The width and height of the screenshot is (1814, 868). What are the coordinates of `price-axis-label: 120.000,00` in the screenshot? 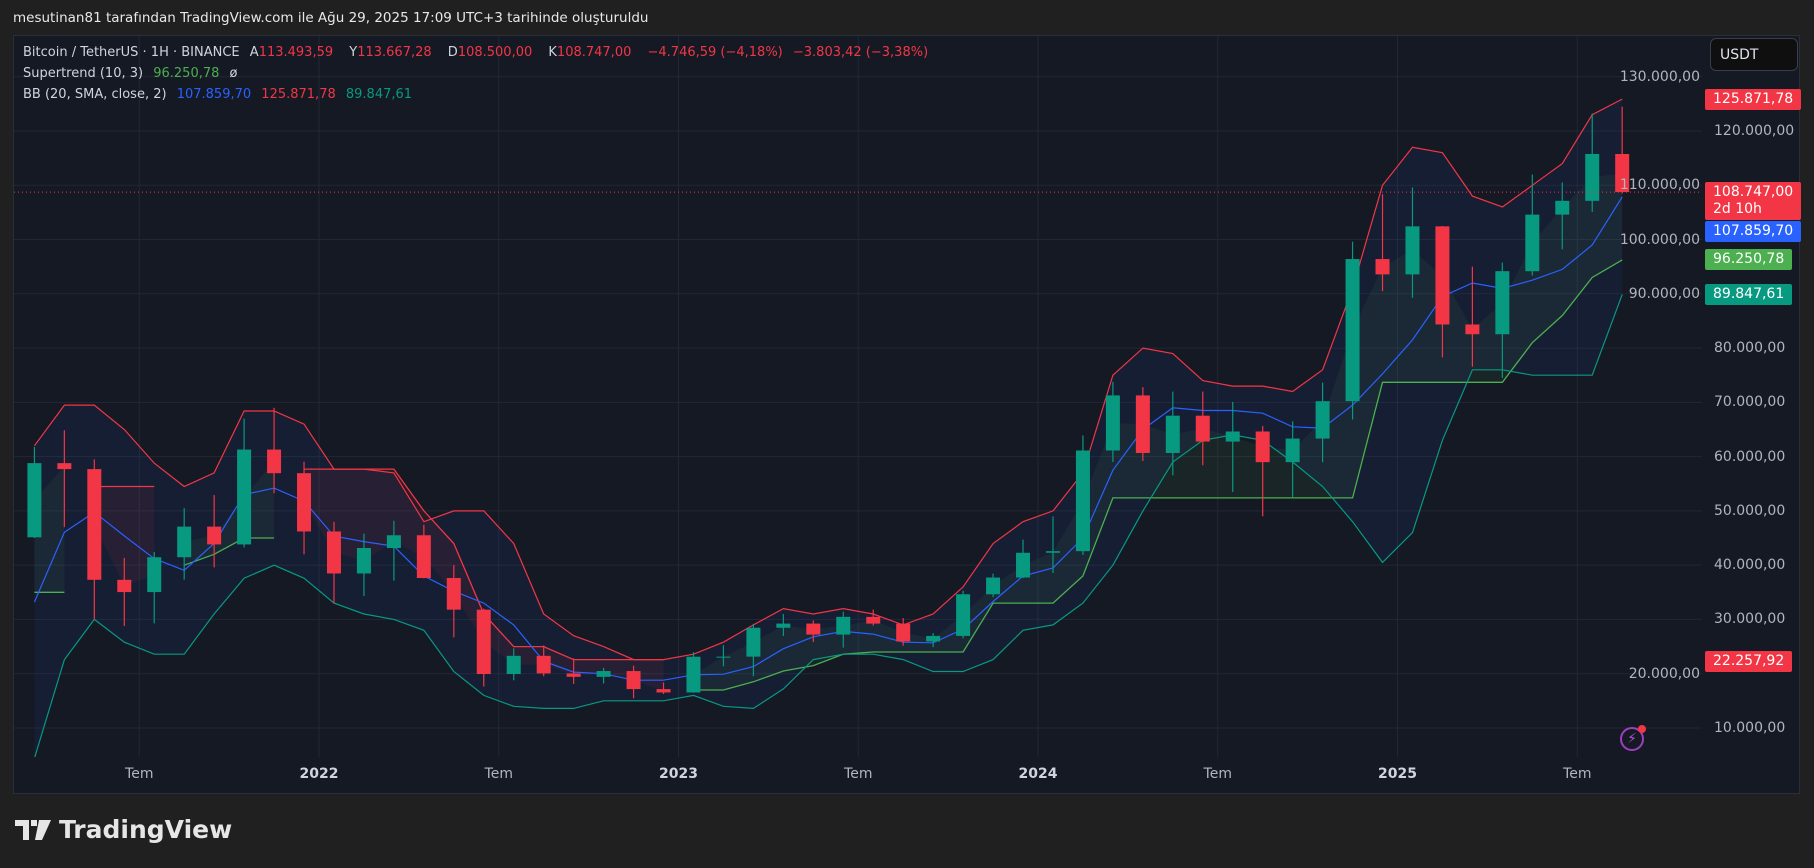 It's located at (1754, 131).